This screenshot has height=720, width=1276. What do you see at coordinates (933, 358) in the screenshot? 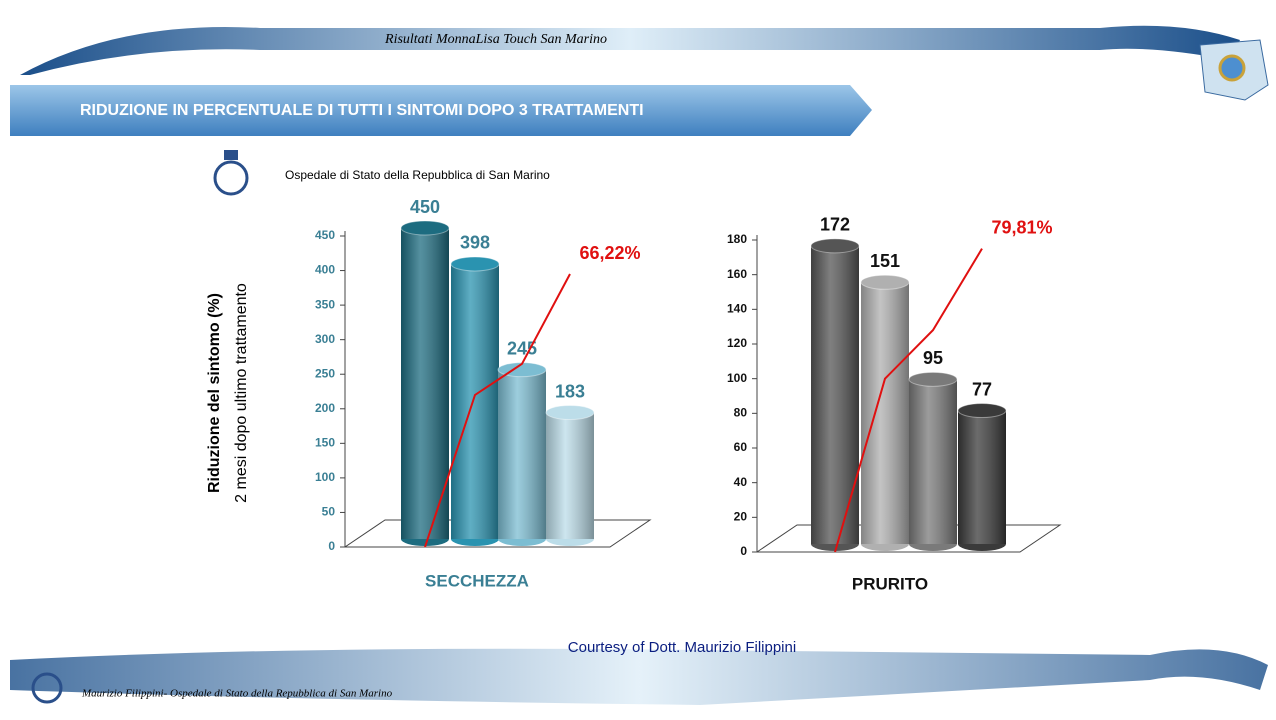
I see `value-label: 95` at bounding box center [933, 358].